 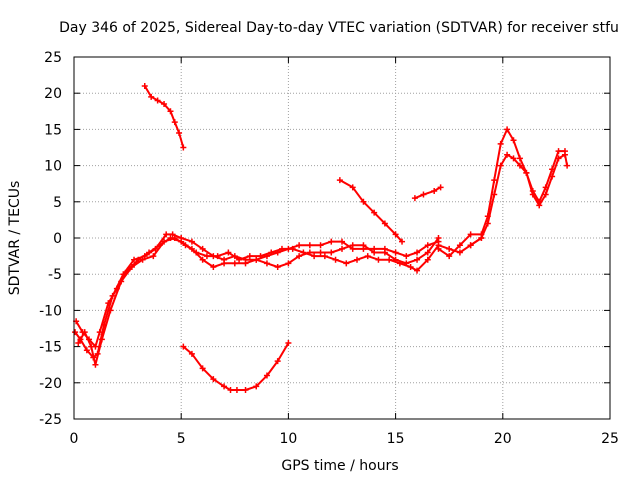 What do you see at coordinates (53, 58) in the screenshot?
I see `y-tick-label: 25` at bounding box center [53, 58].